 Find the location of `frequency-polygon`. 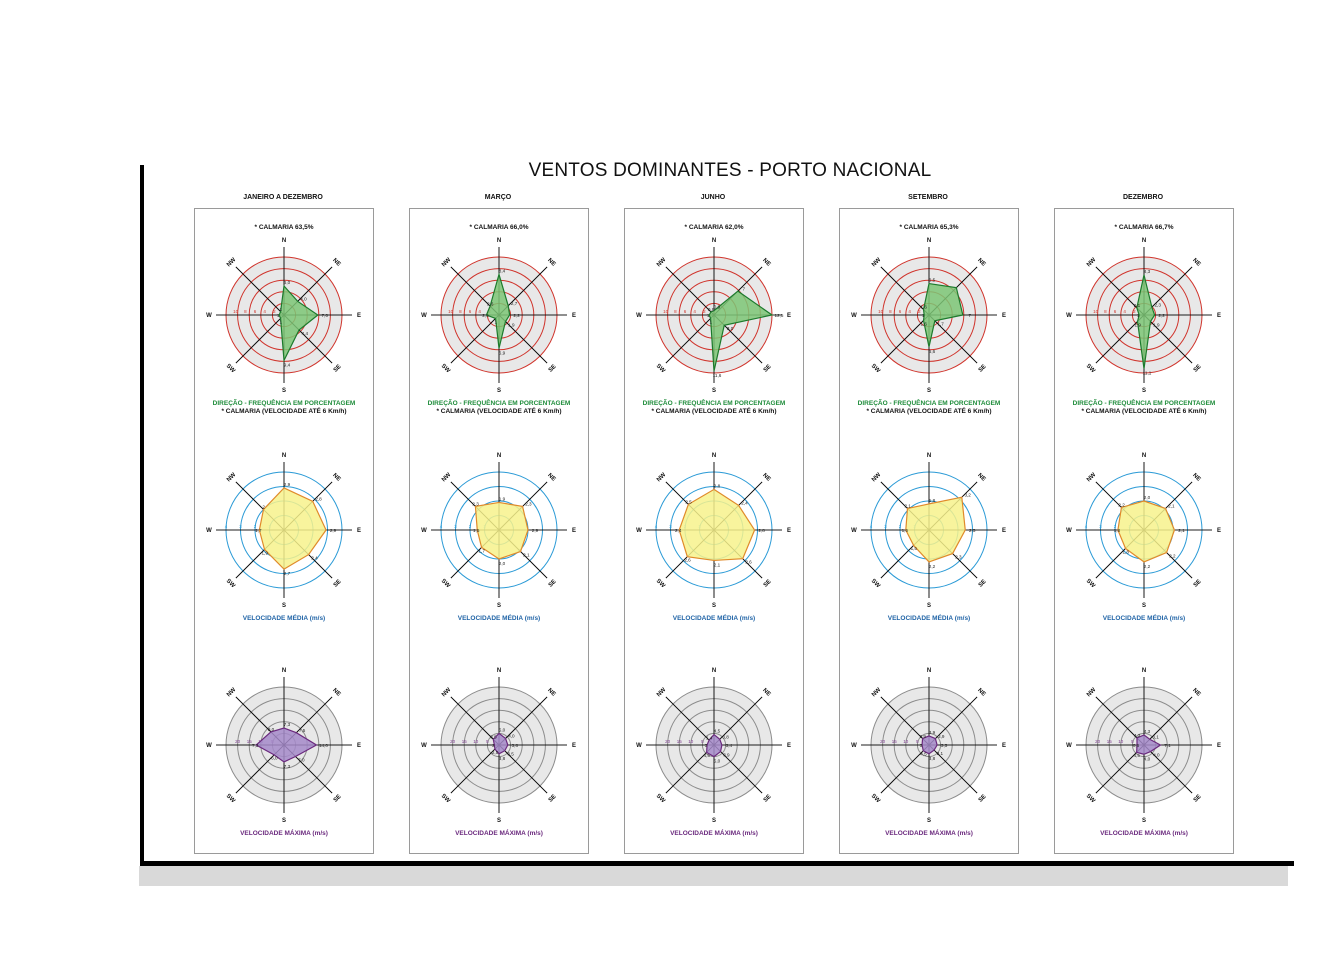

frequency-polygon is located at coordinates (943, 315).